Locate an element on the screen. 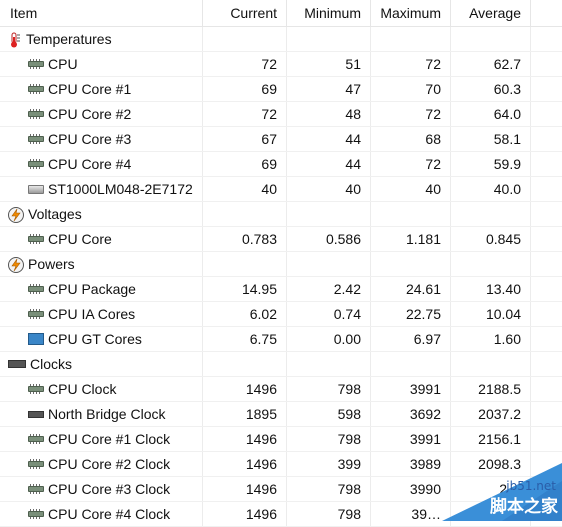 Image resolution: width=562 pixels, height=527 pixels. sensor-name-cell: CPU Core #1 Clock is located at coordinates (101, 439).